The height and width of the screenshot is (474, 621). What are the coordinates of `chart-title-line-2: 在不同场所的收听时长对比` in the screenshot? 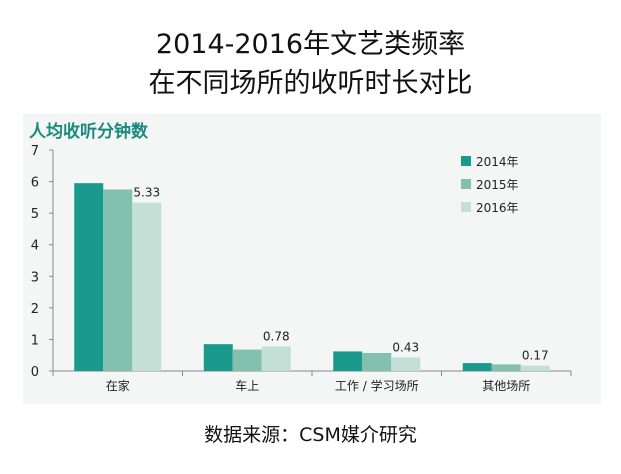 It's located at (310, 83).